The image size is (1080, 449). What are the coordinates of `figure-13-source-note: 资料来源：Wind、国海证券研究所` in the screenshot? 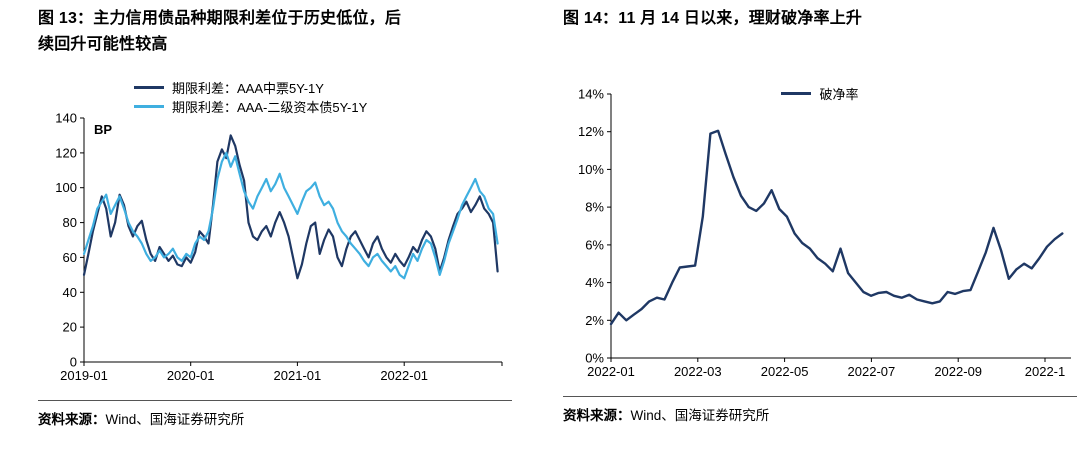 It's located at (275, 414).